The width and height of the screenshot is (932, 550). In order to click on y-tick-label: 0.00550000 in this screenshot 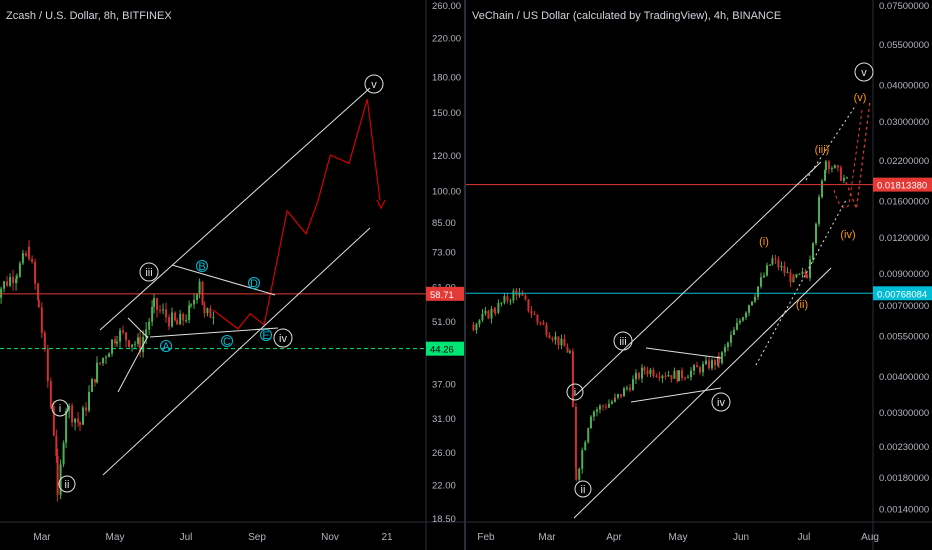, I will do `click(904, 337)`.